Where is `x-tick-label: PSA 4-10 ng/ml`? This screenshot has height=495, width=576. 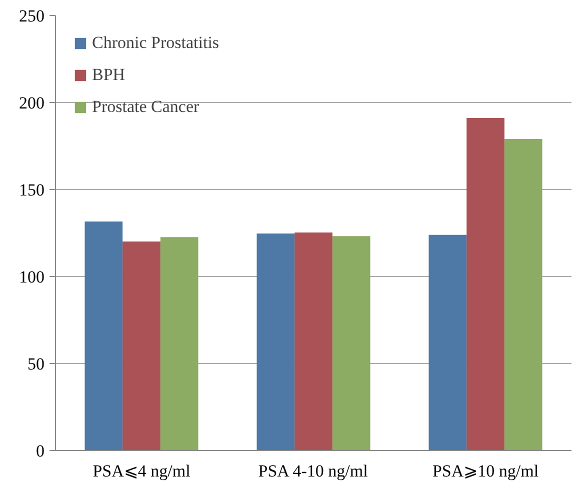 x-tick-label: PSA 4-10 ng/ml is located at coordinates (313, 471).